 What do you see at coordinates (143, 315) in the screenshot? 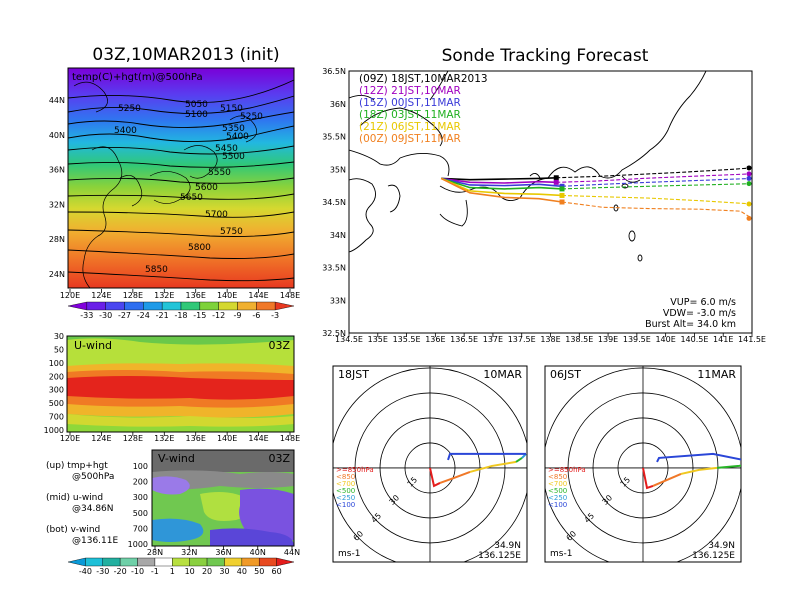
I see `temp-colorbar-label: -24` at bounding box center [143, 315].